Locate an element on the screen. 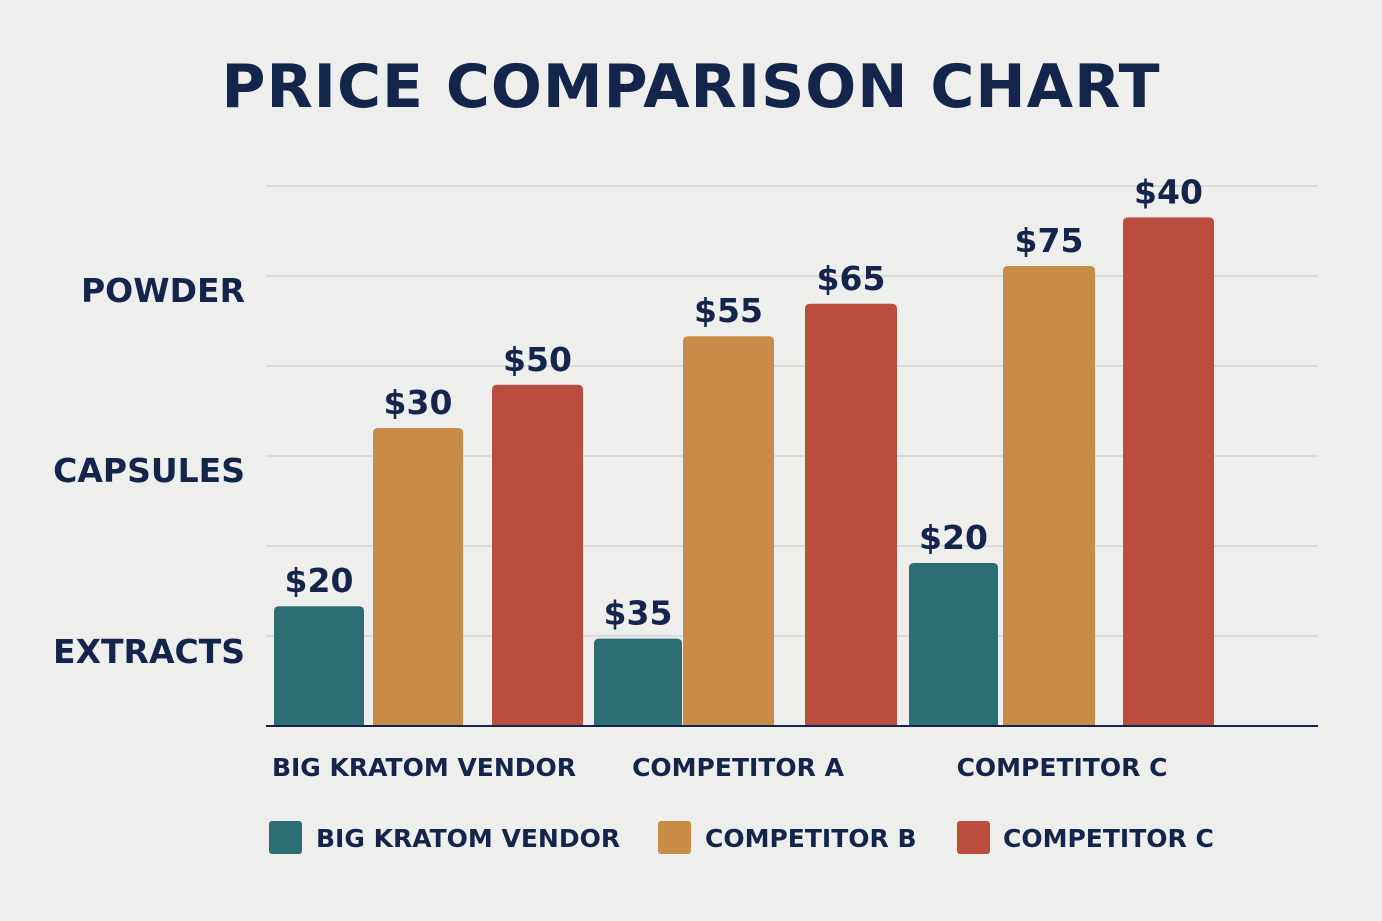 The width and height of the screenshot is (1382, 921). data-label: $30 is located at coordinates (418, 402).